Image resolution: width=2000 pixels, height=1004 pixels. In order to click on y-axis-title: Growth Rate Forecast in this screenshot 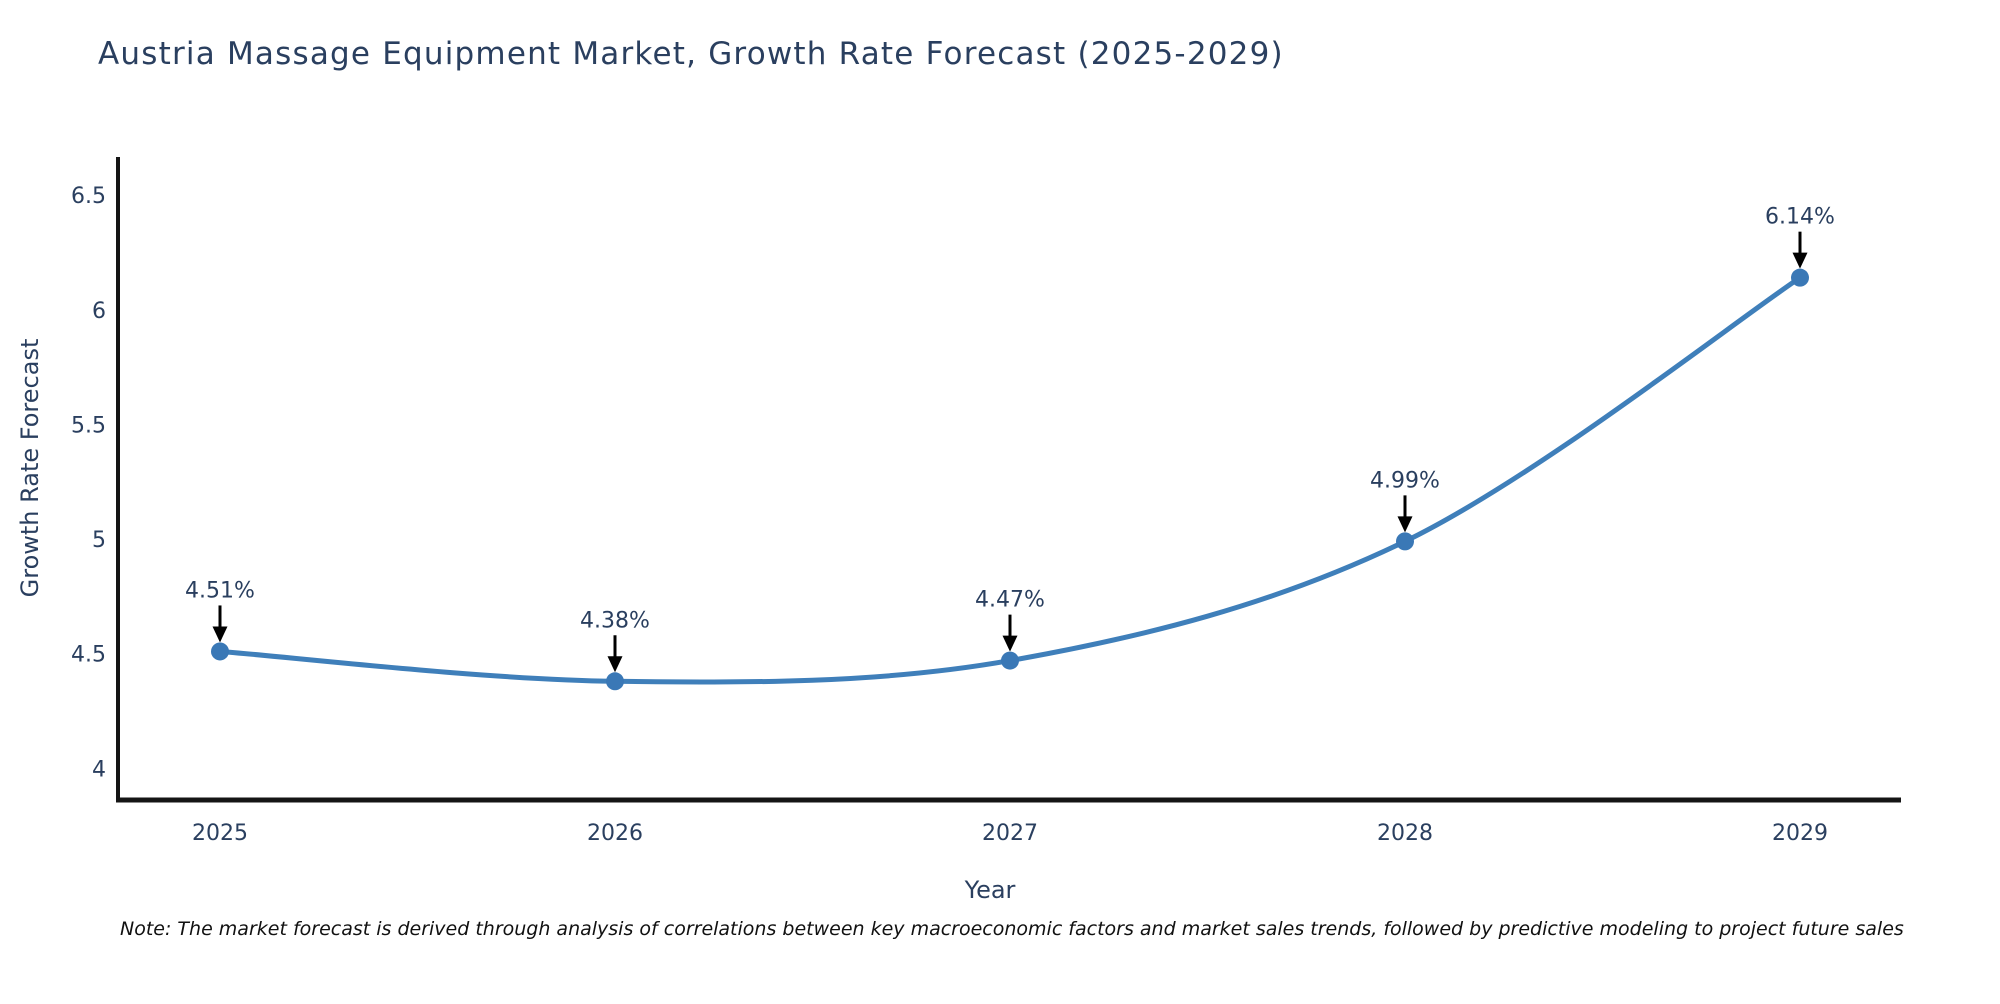, I will do `click(30, 468)`.